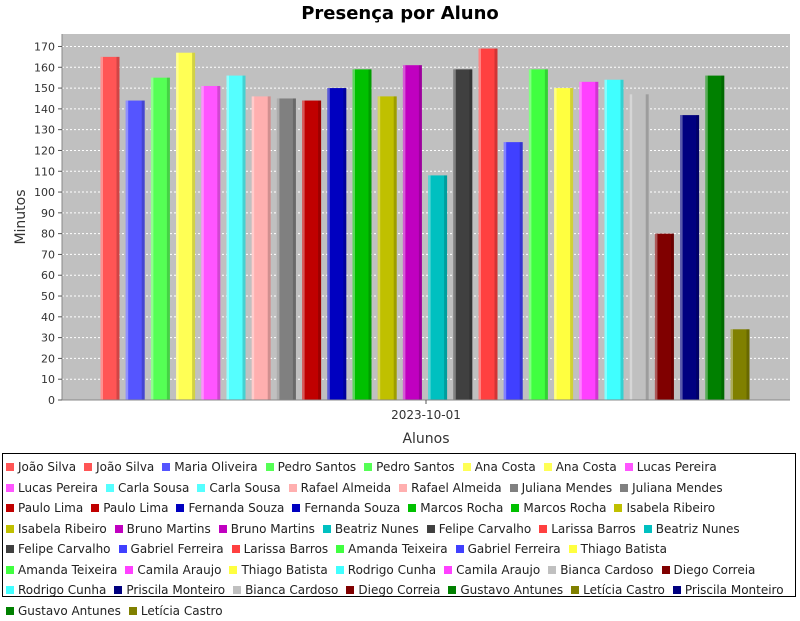 Image resolution: width=800 pixels, height=621 pixels. Describe the element at coordinates (664, 508) in the screenshot. I see `legend-item: Isabela Ribeiro` at that location.